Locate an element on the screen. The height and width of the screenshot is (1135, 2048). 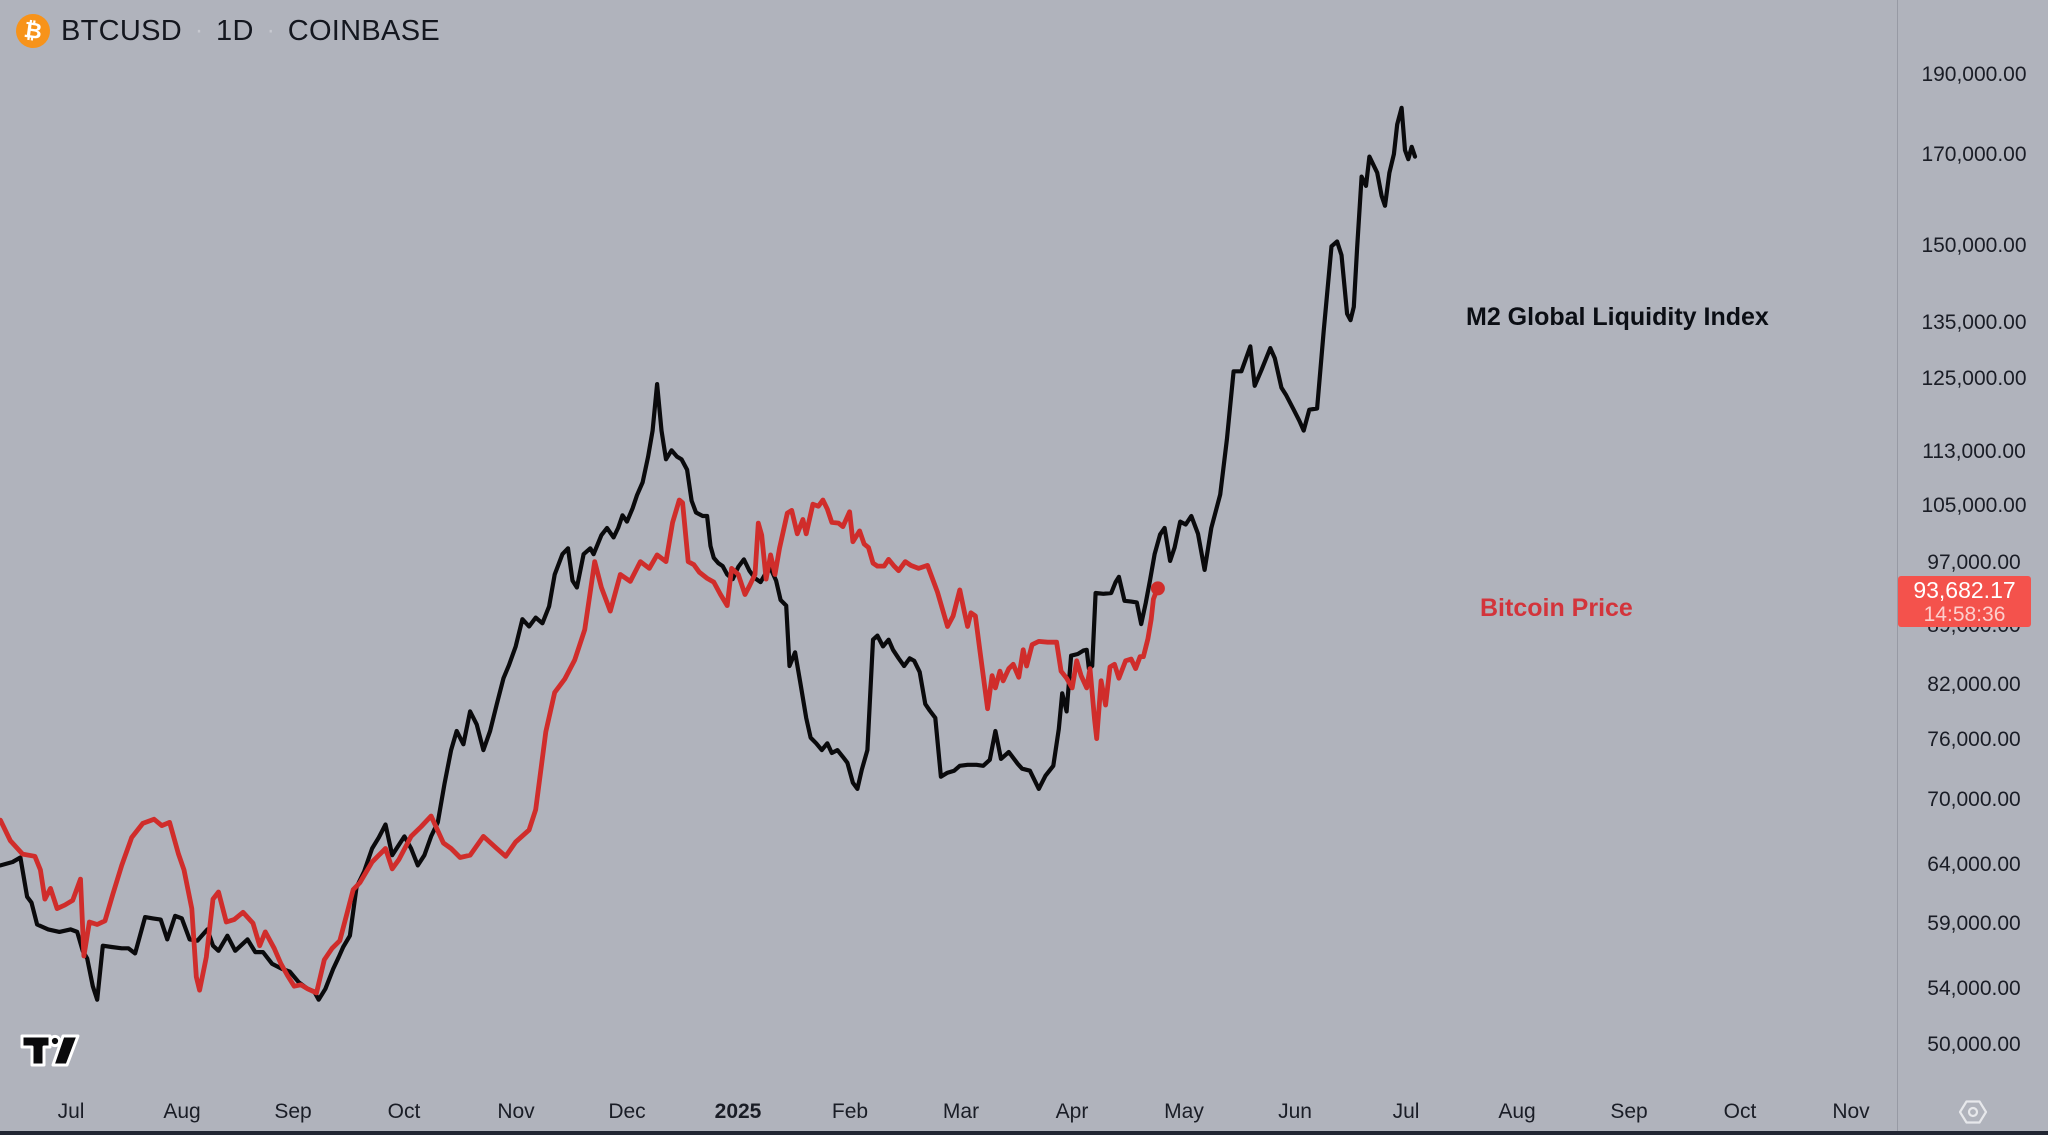
time-tick-label: Jun is located at coordinates (1295, 1111).